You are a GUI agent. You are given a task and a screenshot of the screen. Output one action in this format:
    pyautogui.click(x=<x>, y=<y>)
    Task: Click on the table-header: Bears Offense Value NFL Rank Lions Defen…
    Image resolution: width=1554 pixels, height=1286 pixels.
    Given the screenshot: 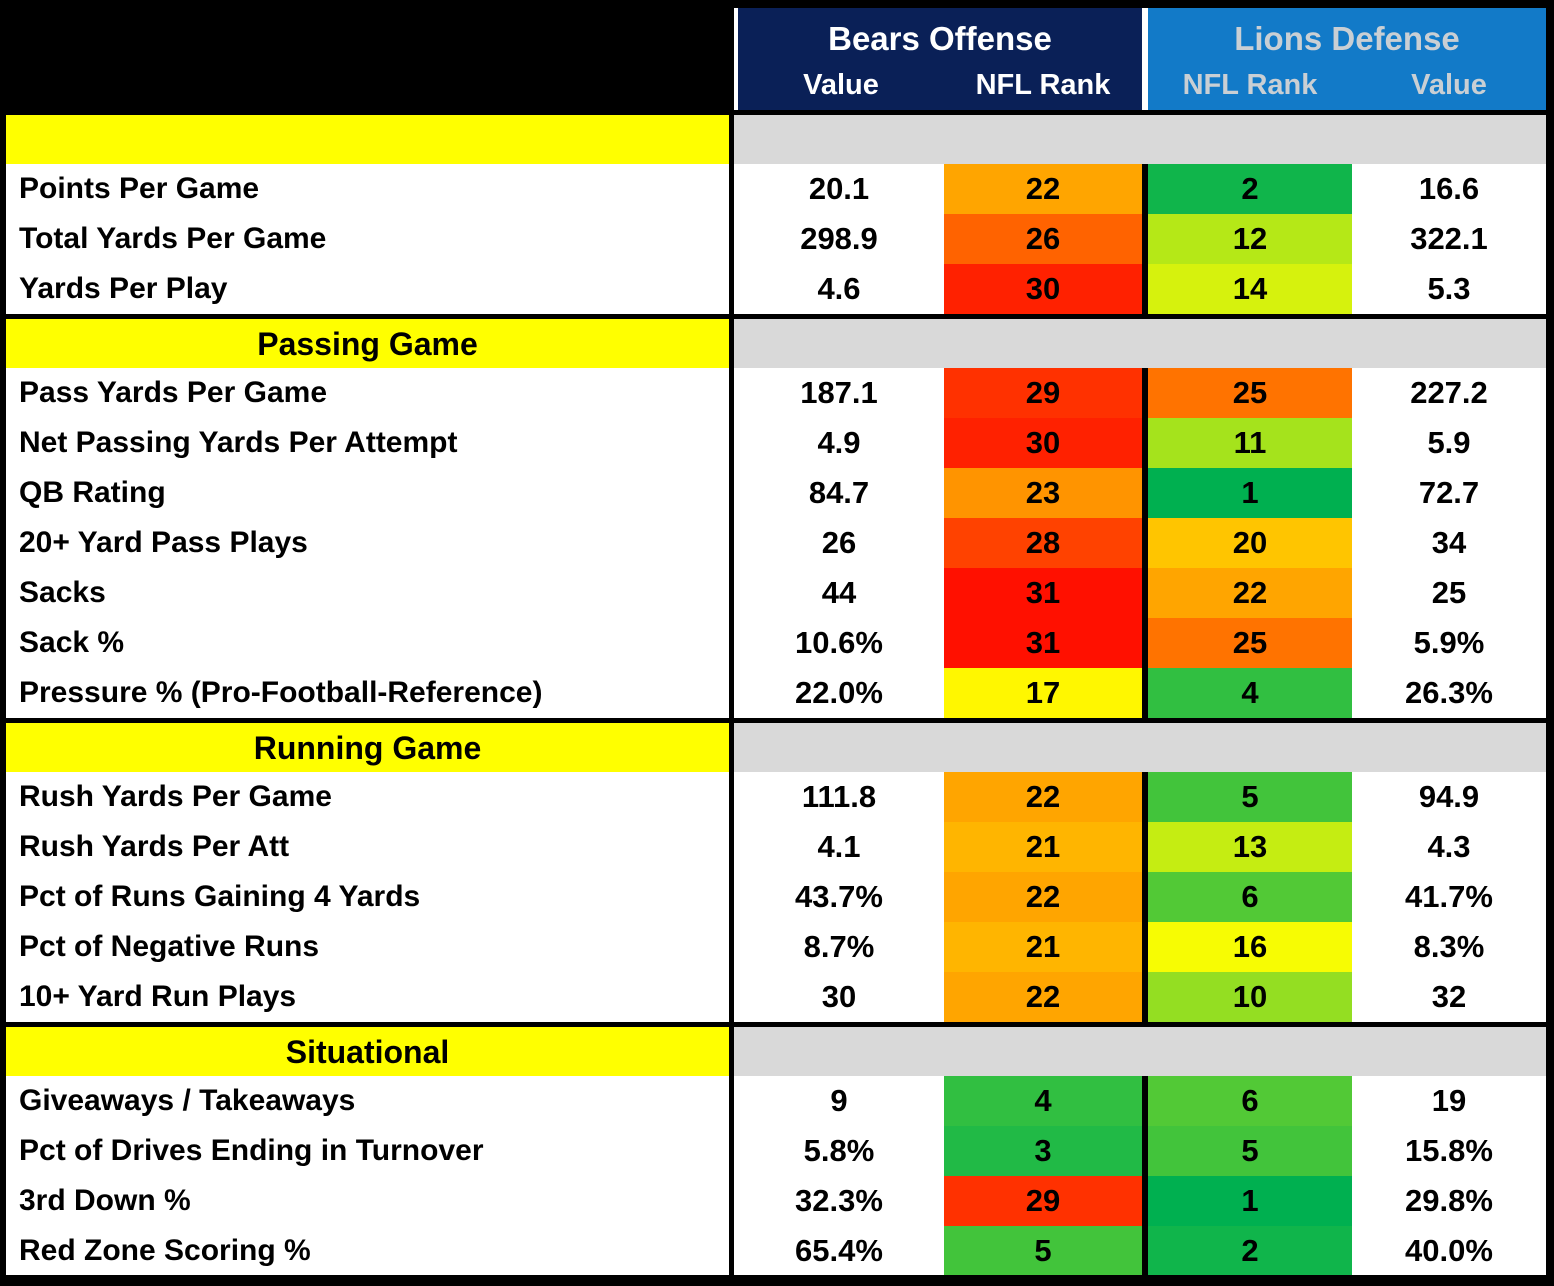 What is the action you would take?
    pyautogui.click(x=776, y=55)
    